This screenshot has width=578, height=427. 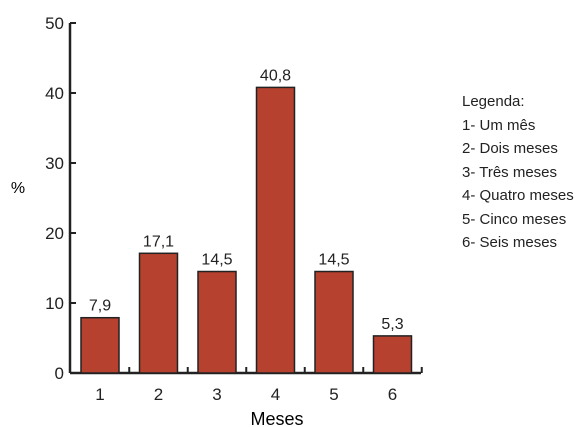 I want to click on legend-item: 4- Quatro meses, so click(x=518, y=195).